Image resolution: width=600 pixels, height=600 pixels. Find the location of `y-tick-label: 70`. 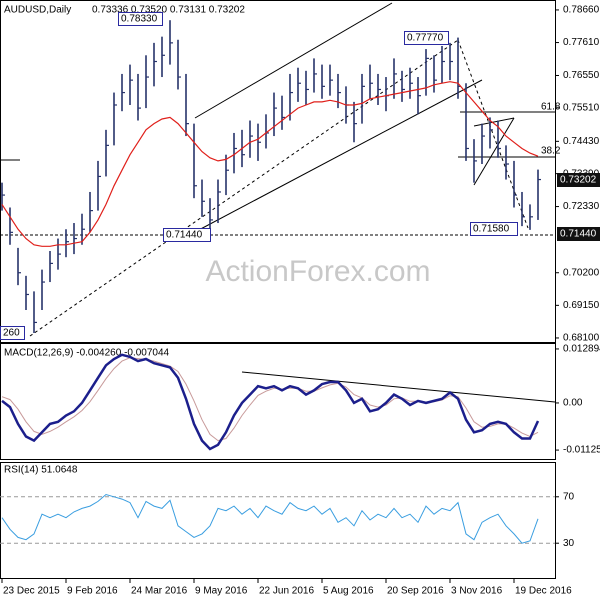

y-tick-label: 70 is located at coordinates (569, 496).